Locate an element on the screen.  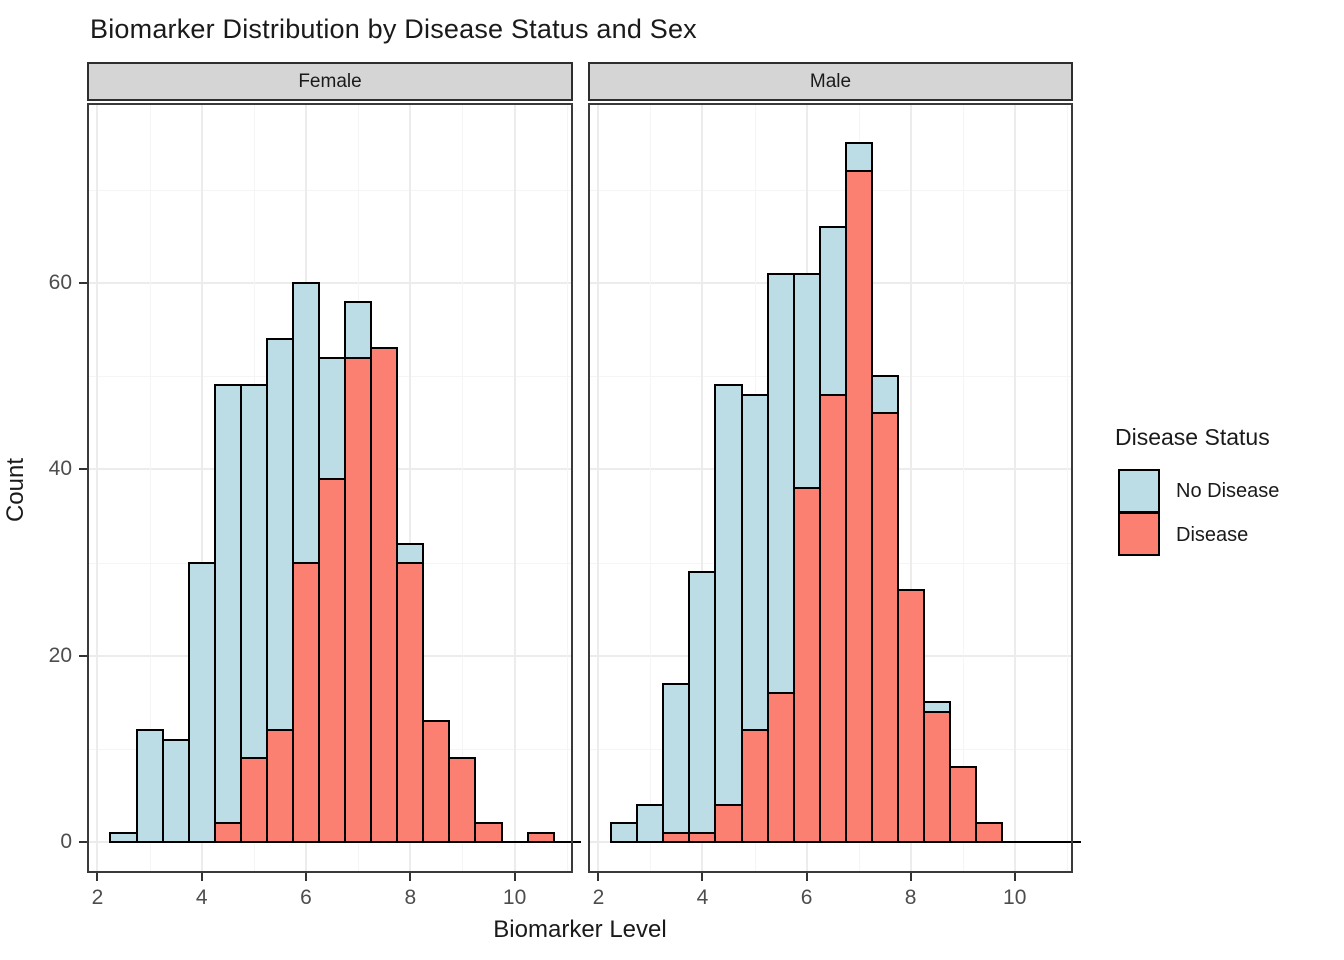
legend-title: Disease Status is located at coordinates (1192, 437).